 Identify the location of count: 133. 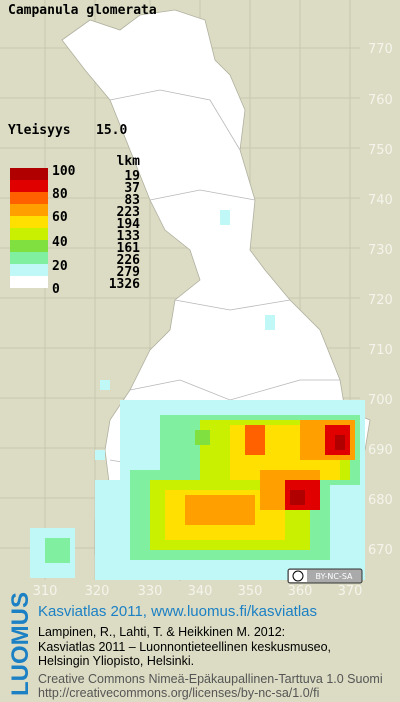
(128, 236).